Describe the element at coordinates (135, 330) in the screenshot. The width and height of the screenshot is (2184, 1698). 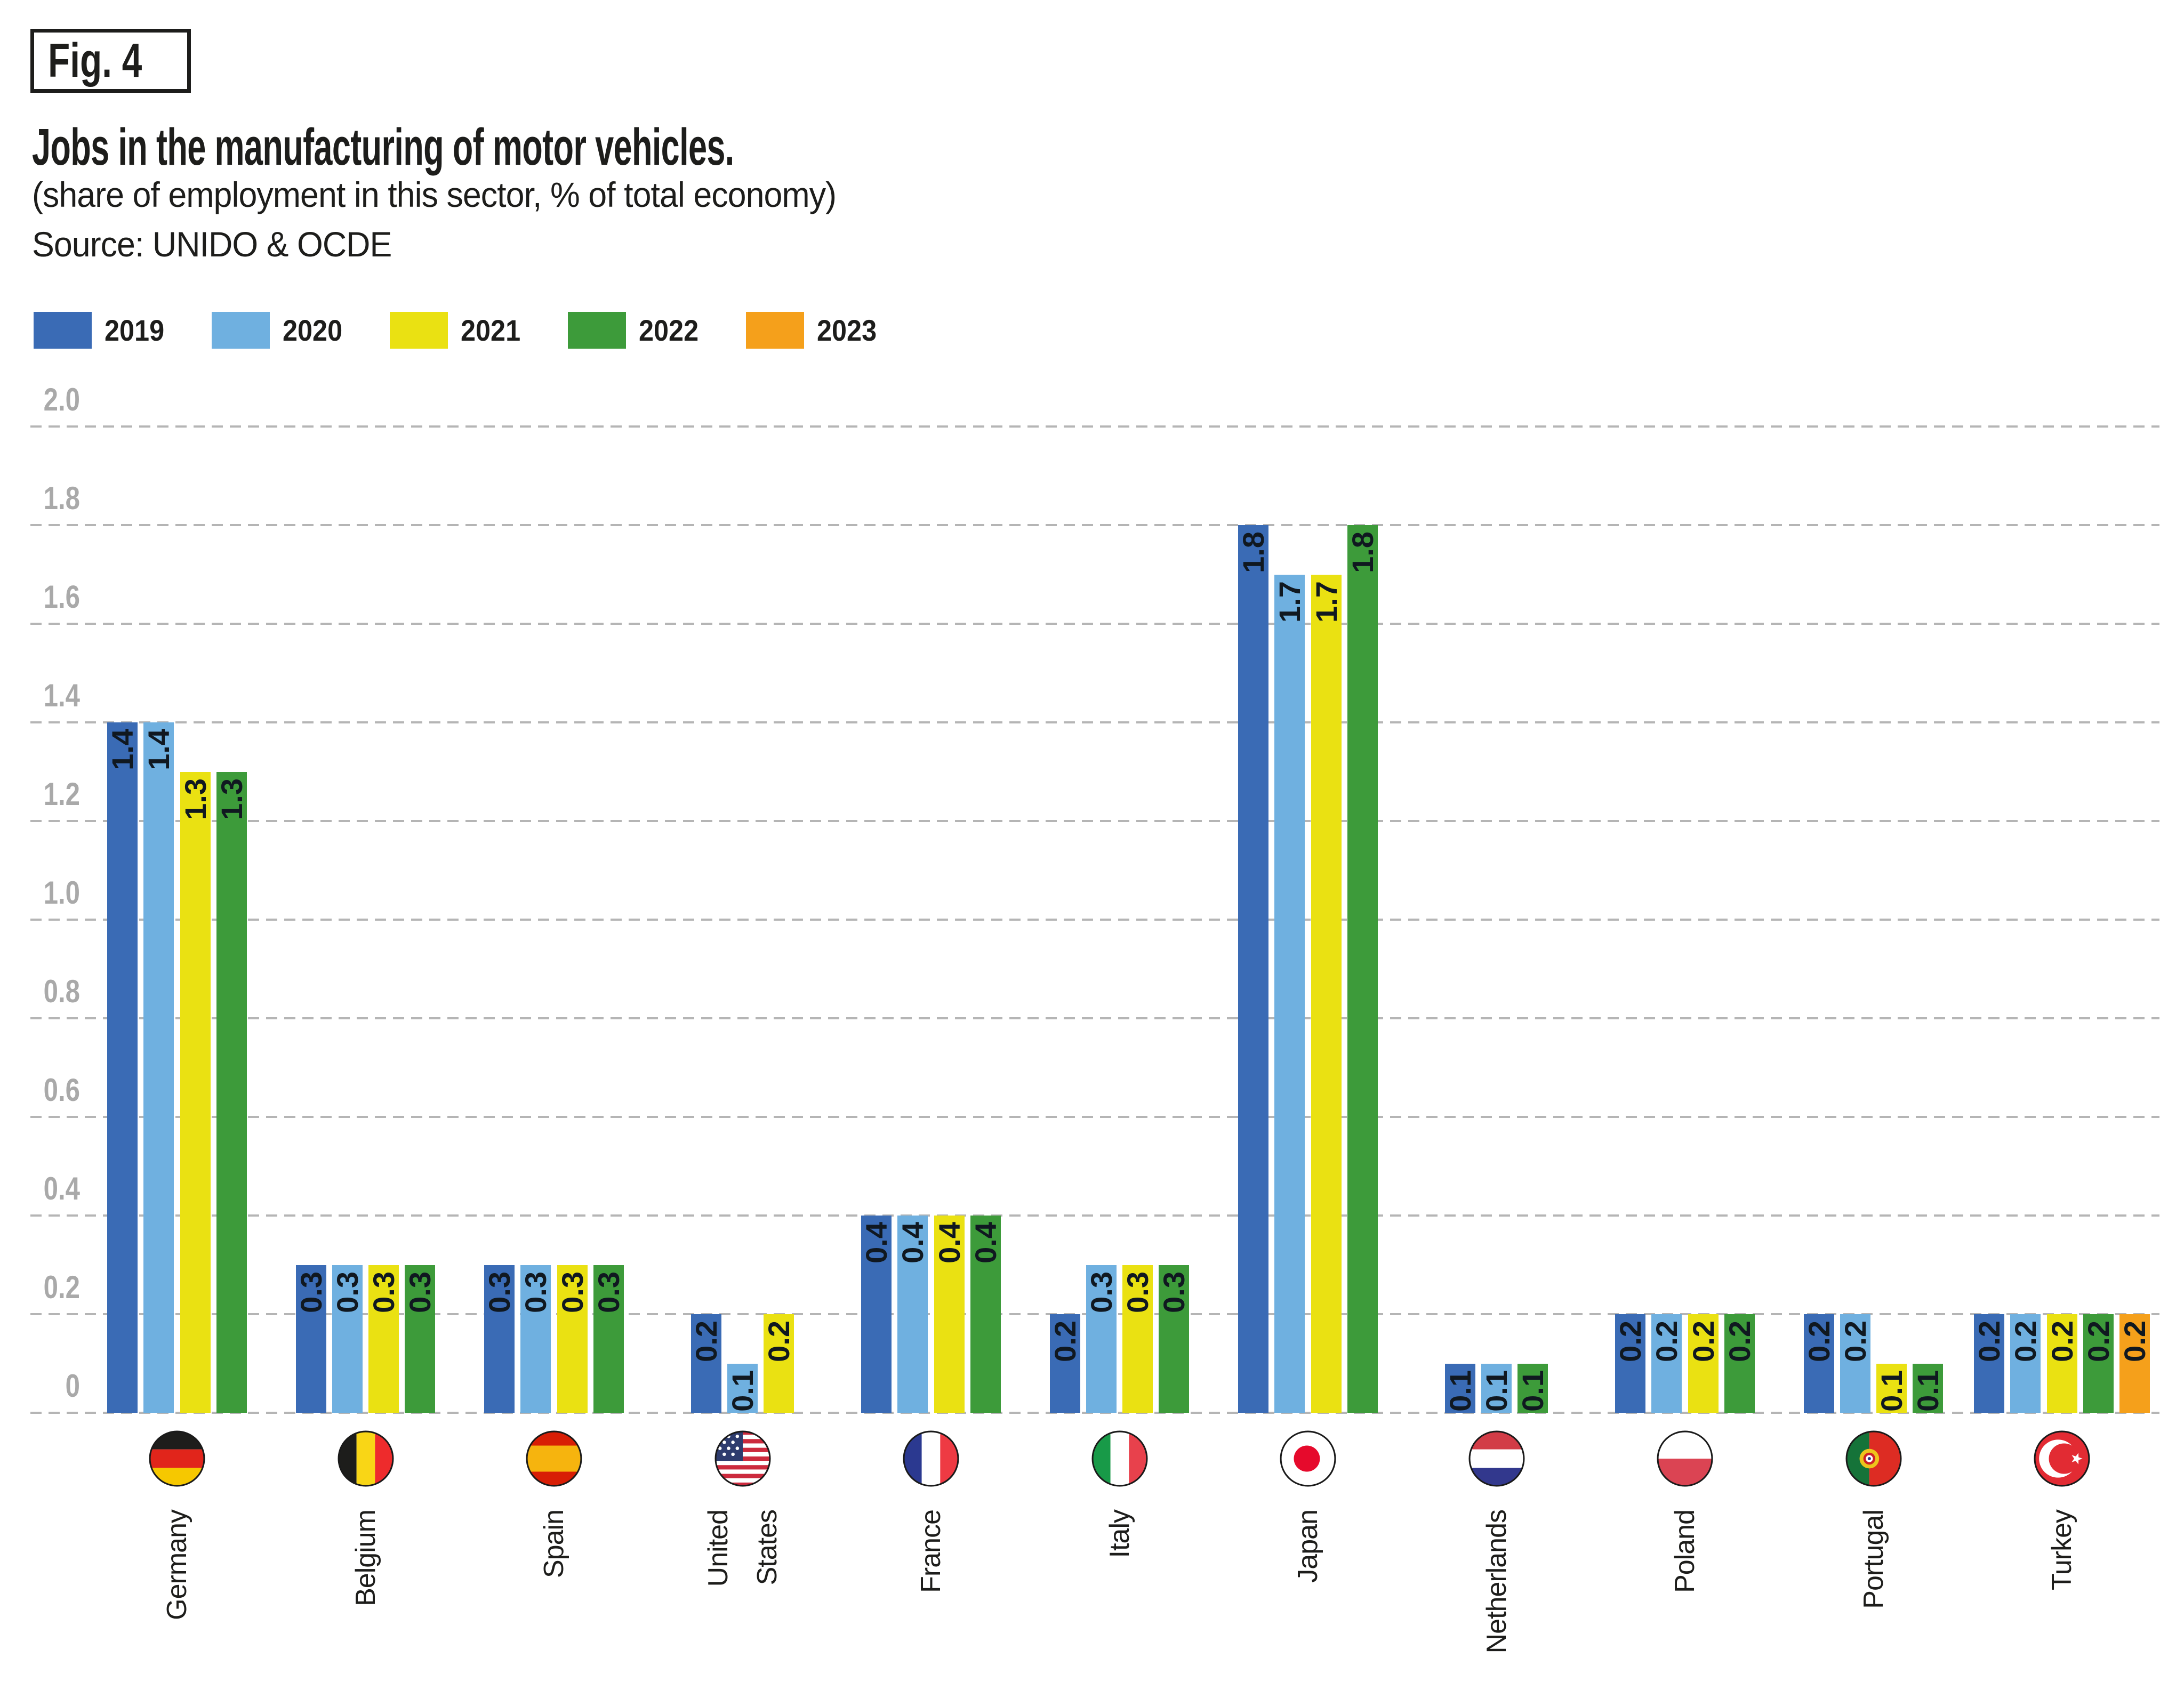
I see `legend-label: 2019` at that location.